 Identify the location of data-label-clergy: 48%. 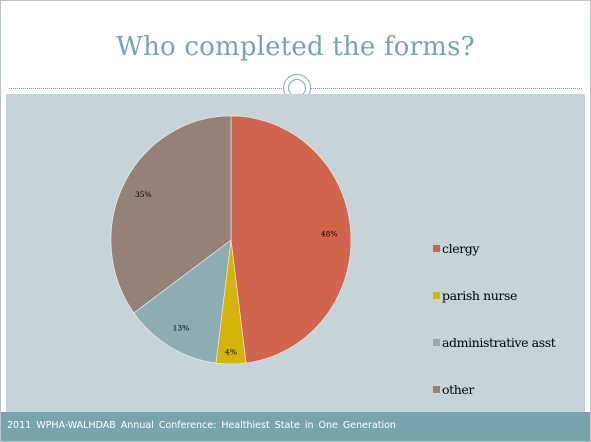
(329, 234).